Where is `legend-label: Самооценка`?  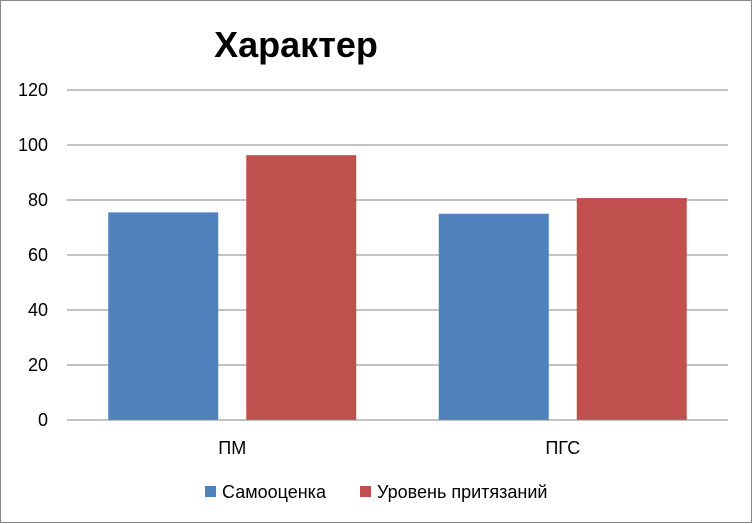 legend-label: Самооценка is located at coordinates (274, 492).